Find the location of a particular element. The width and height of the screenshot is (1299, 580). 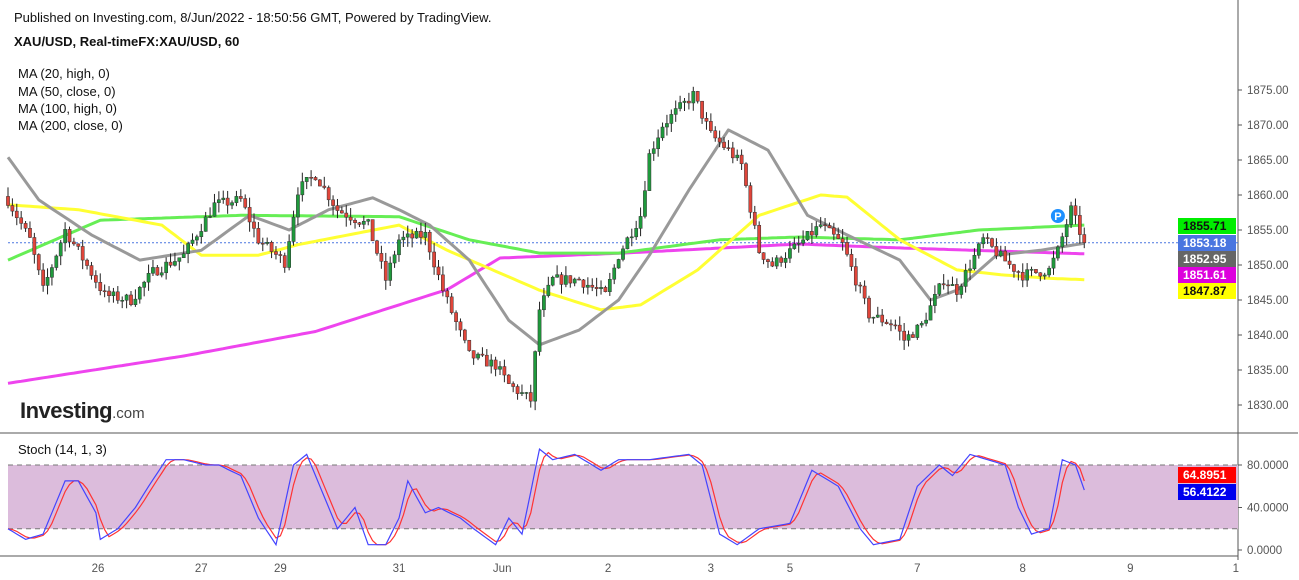

price-tick-label: 1830.00 is located at coordinates (1268, 406).